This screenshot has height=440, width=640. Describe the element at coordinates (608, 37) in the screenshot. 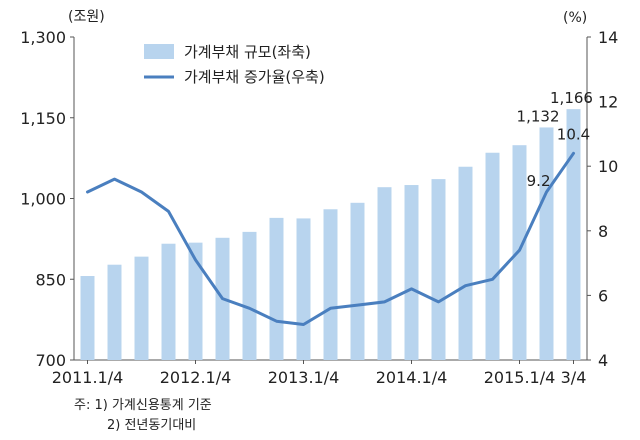

I see `right-axis-tick-label: 14` at that location.